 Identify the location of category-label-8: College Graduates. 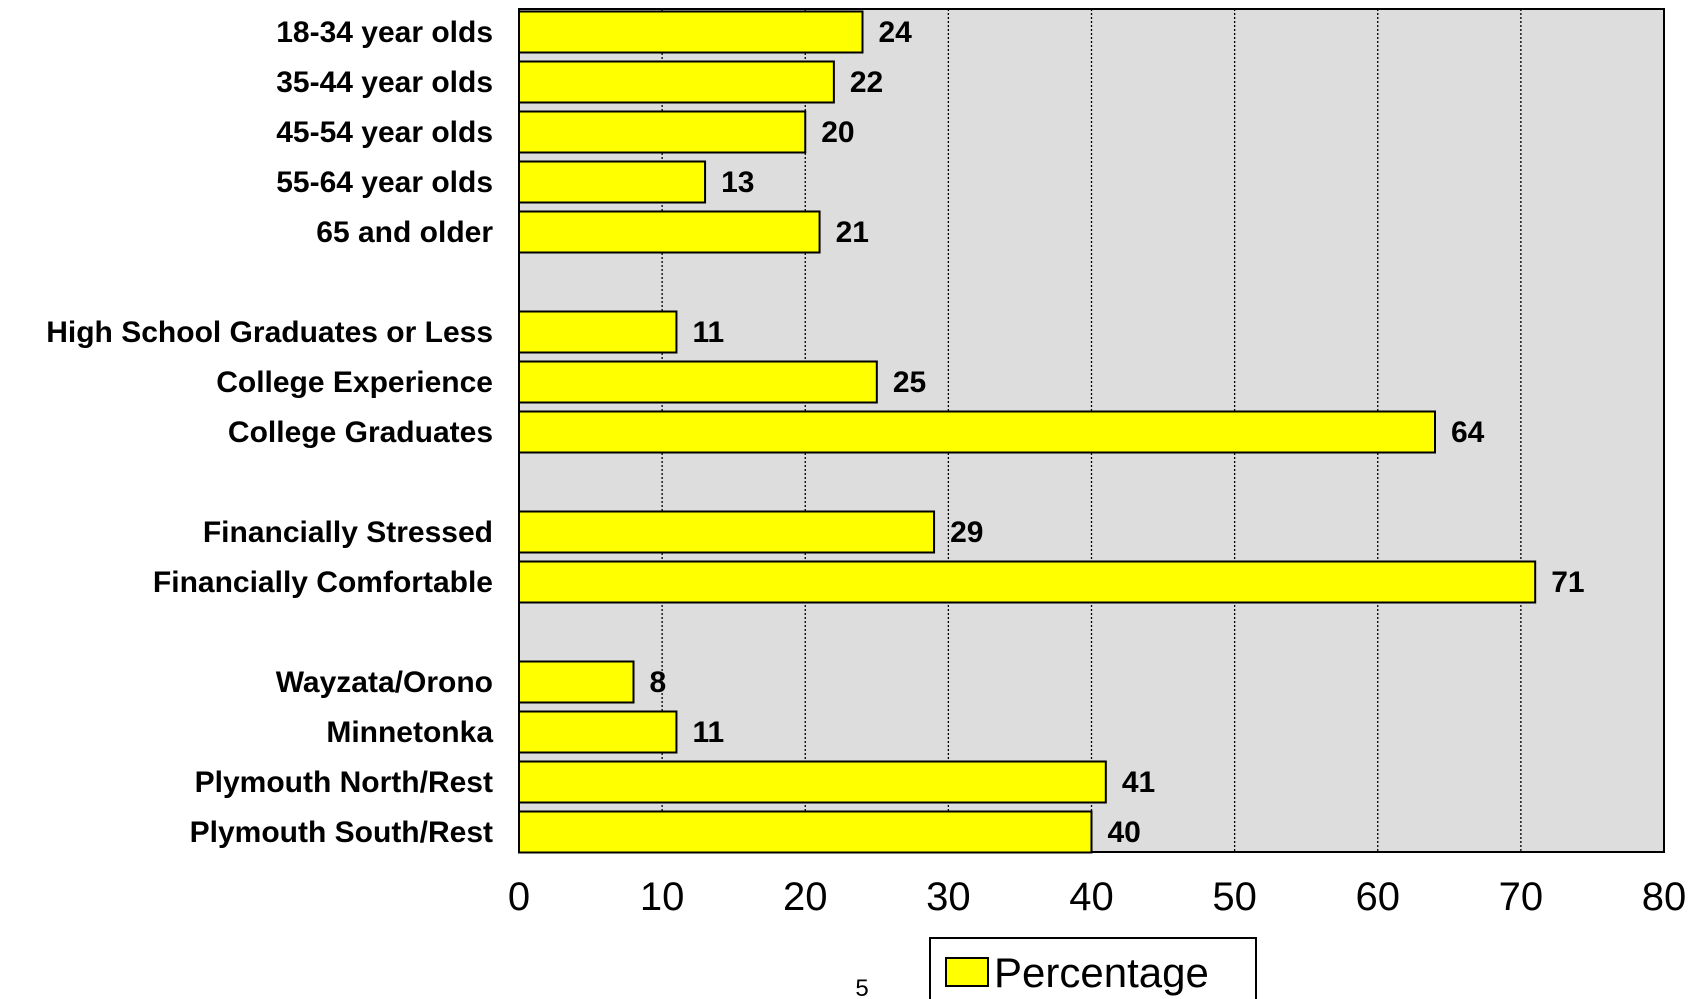
(360, 432).